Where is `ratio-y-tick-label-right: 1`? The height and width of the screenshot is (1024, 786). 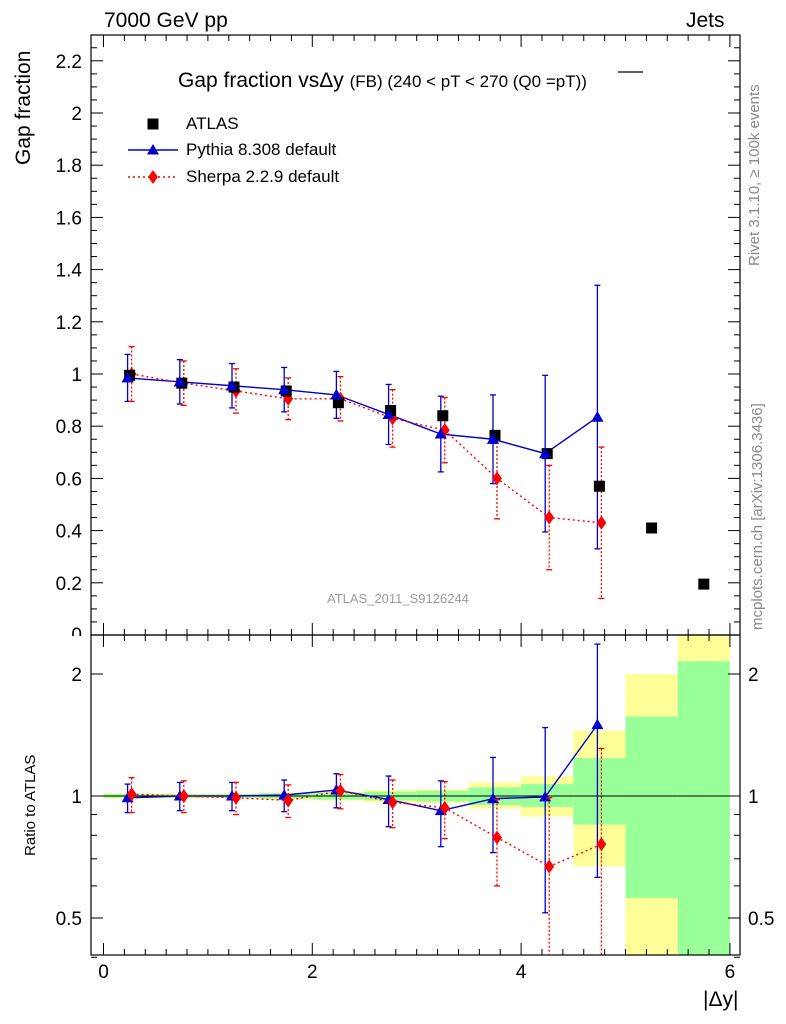
ratio-y-tick-label-right: 1 is located at coordinates (753, 797).